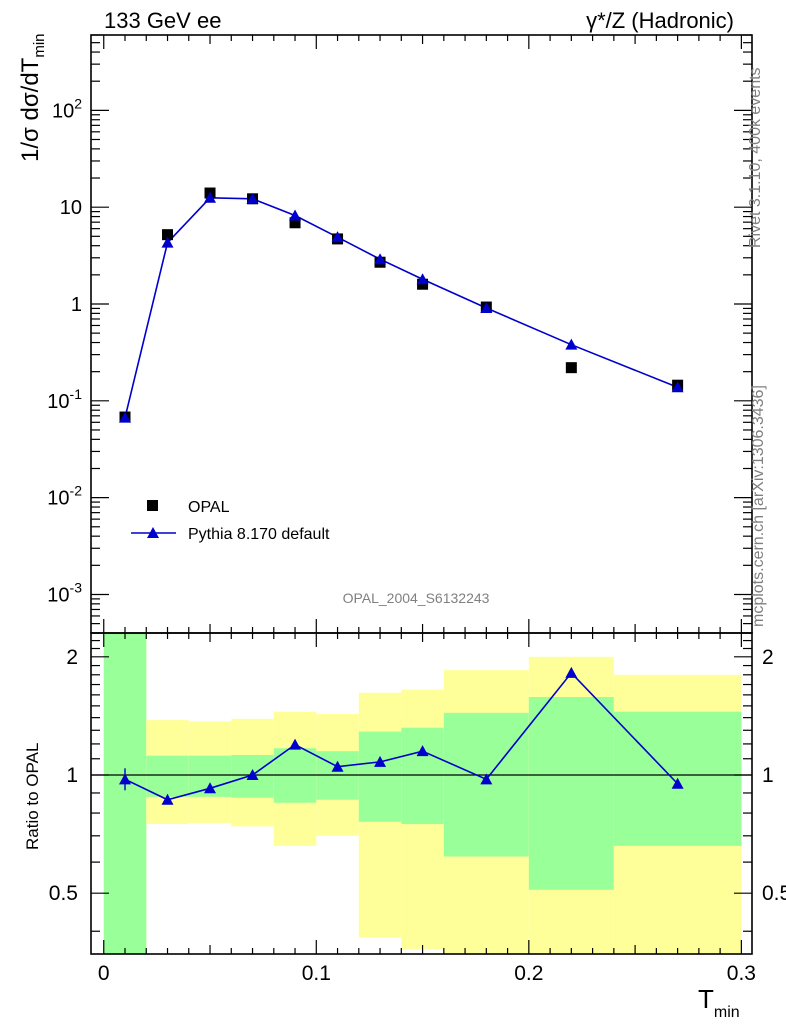 Image resolution: width=786 pixels, height=1029 pixels. What do you see at coordinates (72, 775) in the screenshot?
I see `y-tick-label-ratio-left: 1` at bounding box center [72, 775].